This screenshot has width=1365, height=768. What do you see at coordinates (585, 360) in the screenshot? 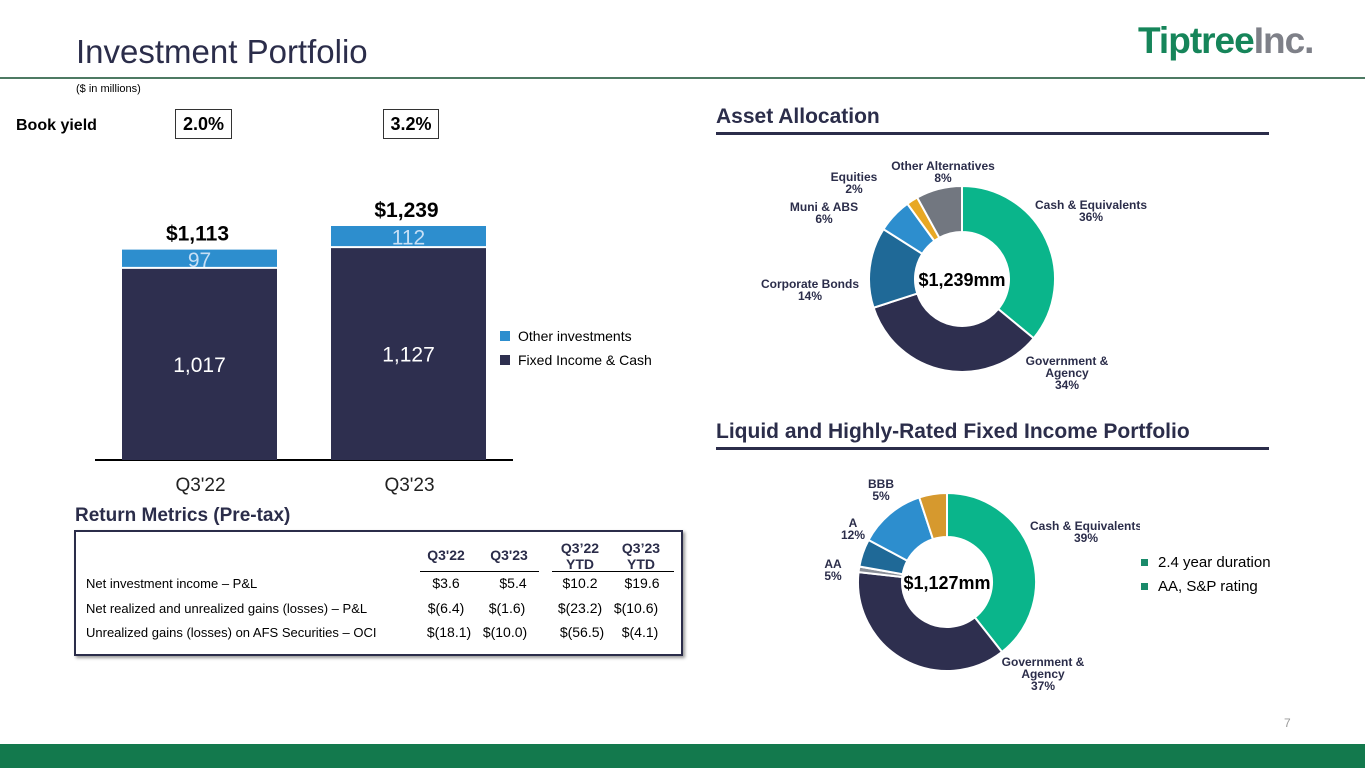
I see `legend-label: Fixed Income & Cash` at bounding box center [585, 360].